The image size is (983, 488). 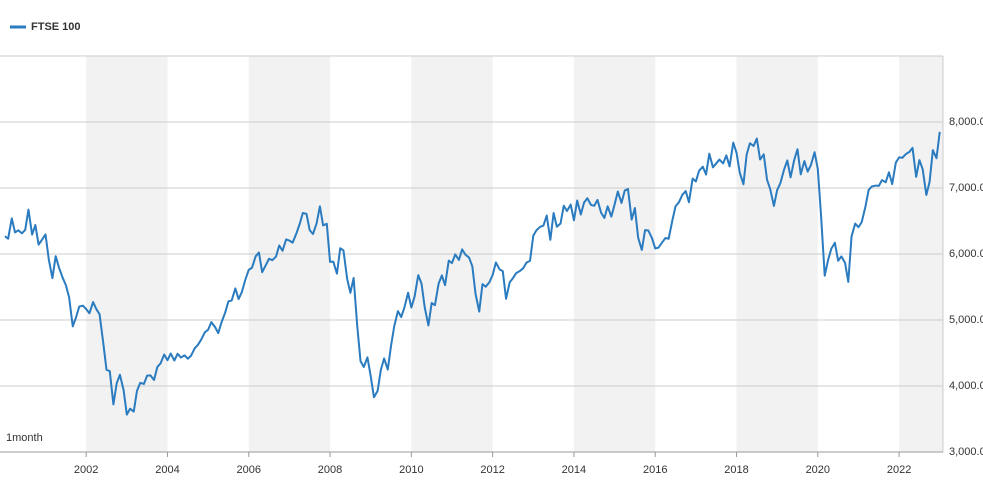 What do you see at coordinates (966, 386) in the screenshot?
I see `y-tick-label: 4,000.00` at bounding box center [966, 386].